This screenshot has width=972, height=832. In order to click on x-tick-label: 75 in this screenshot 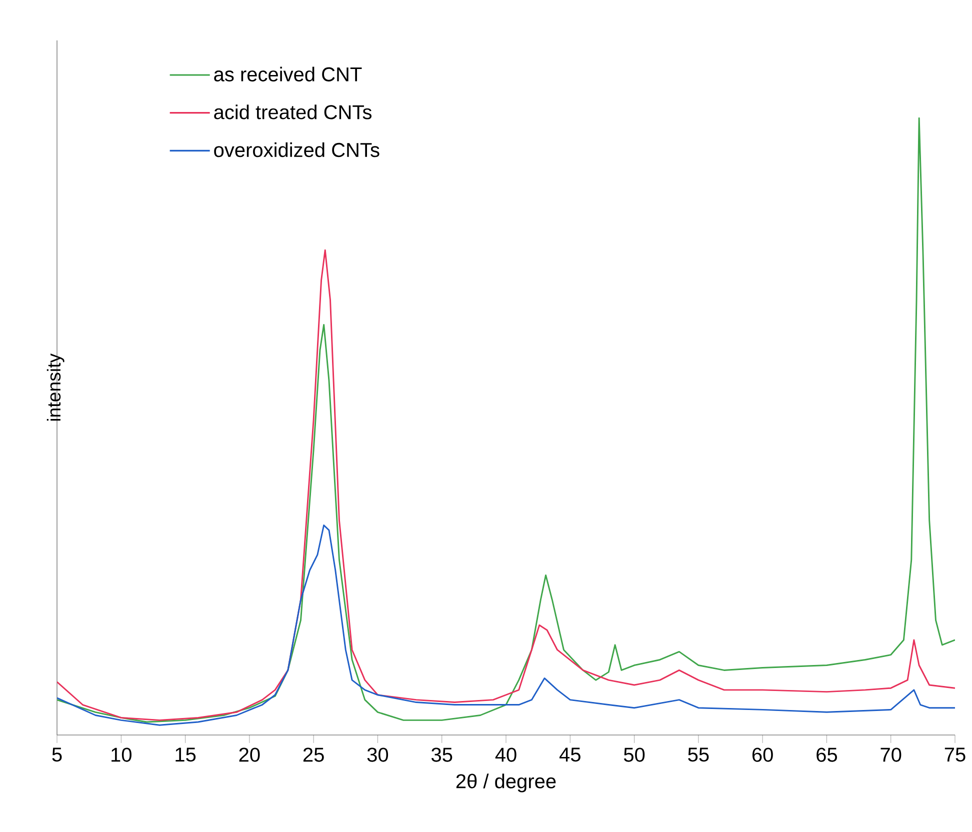, I will do `click(955, 755)`.